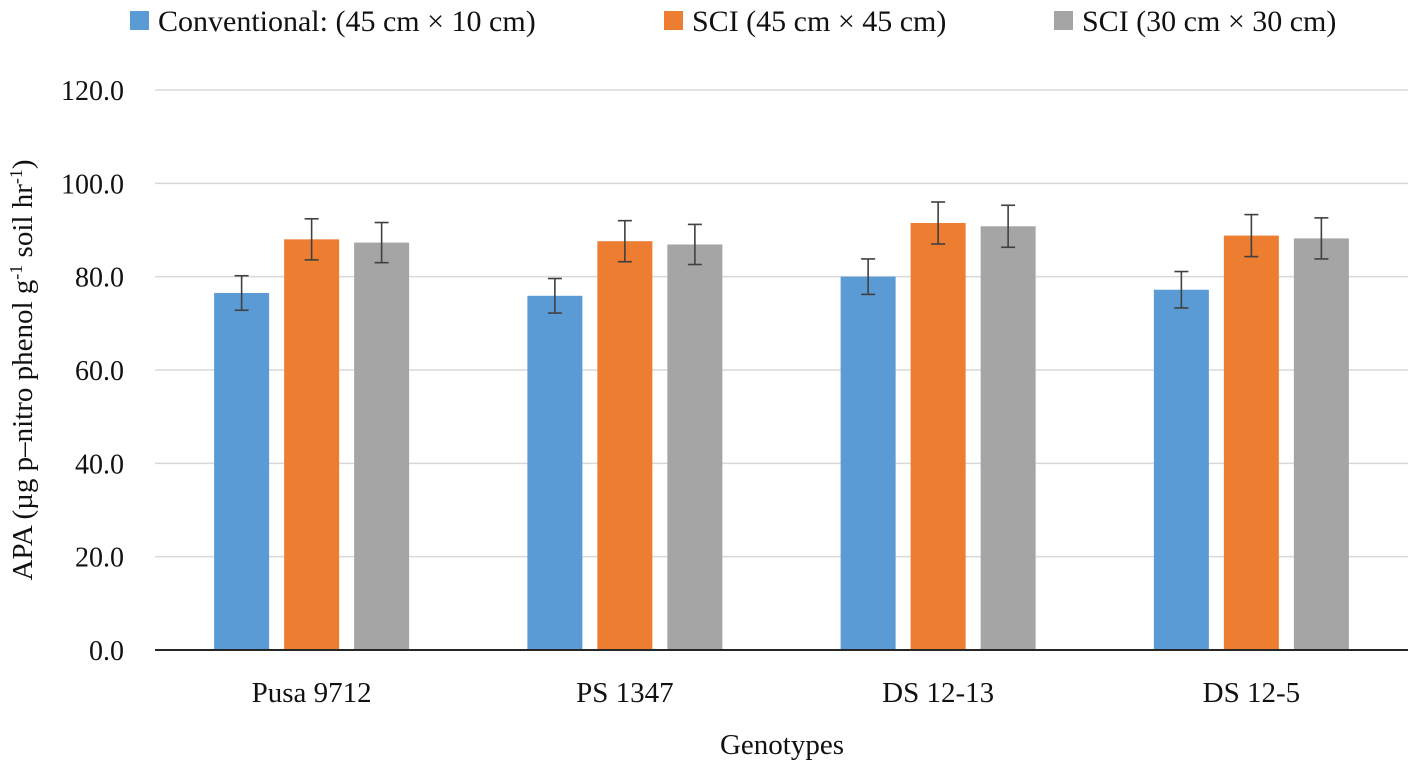 Image resolution: width=1417 pixels, height=770 pixels. Describe the element at coordinates (23, 430) in the screenshot. I see `y-axis-title-prefix: APA (µg p–nitro phenol g` at that location.